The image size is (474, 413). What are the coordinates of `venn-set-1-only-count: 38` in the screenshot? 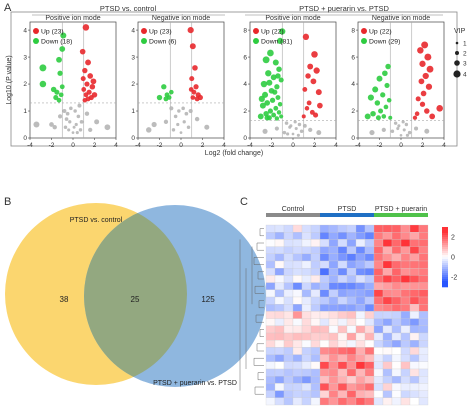 It's located at (64, 299).